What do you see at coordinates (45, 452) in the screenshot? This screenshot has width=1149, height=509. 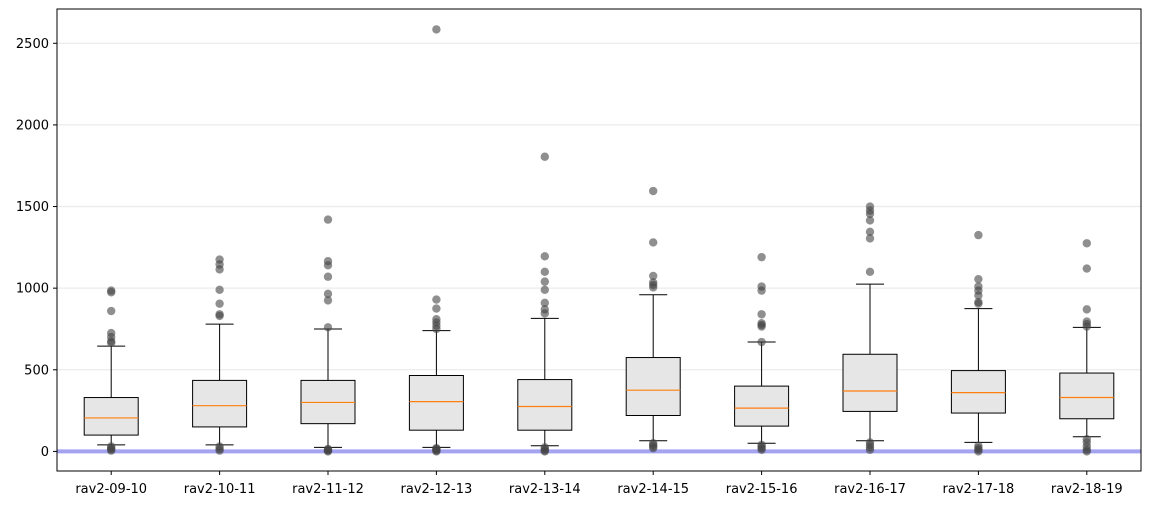 I see `y-tick-label: 0` at bounding box center [45, 452].